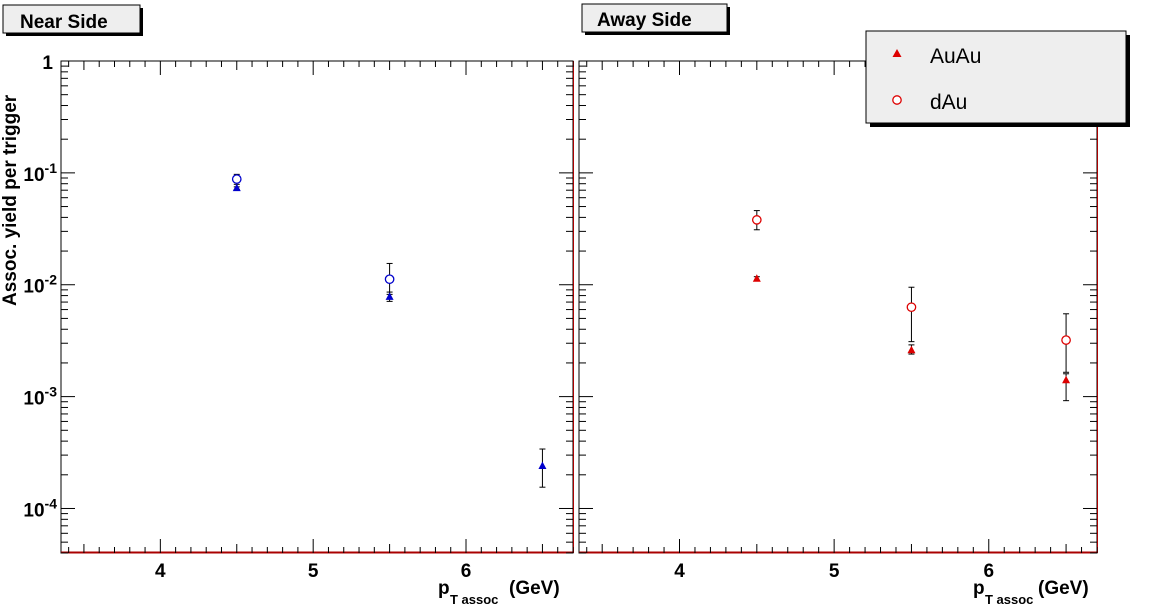  Describe the element at coordinates (955, 56) in the screenshot. I see `legend-auau-label: AuAu` at that location.